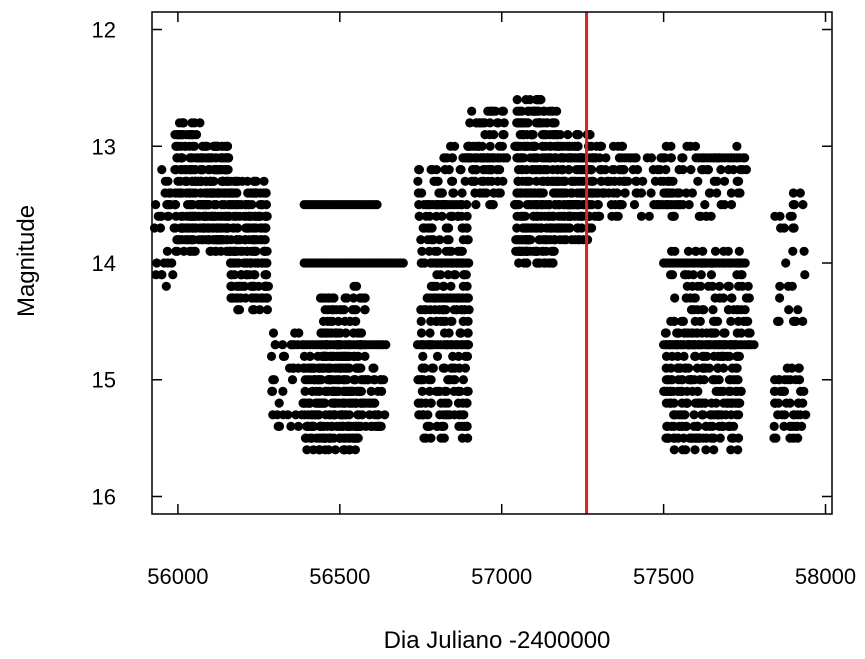  Describe the element at coordinates (501, 576) in the screenshot. I see `x-tick-label: 57000` at that location.